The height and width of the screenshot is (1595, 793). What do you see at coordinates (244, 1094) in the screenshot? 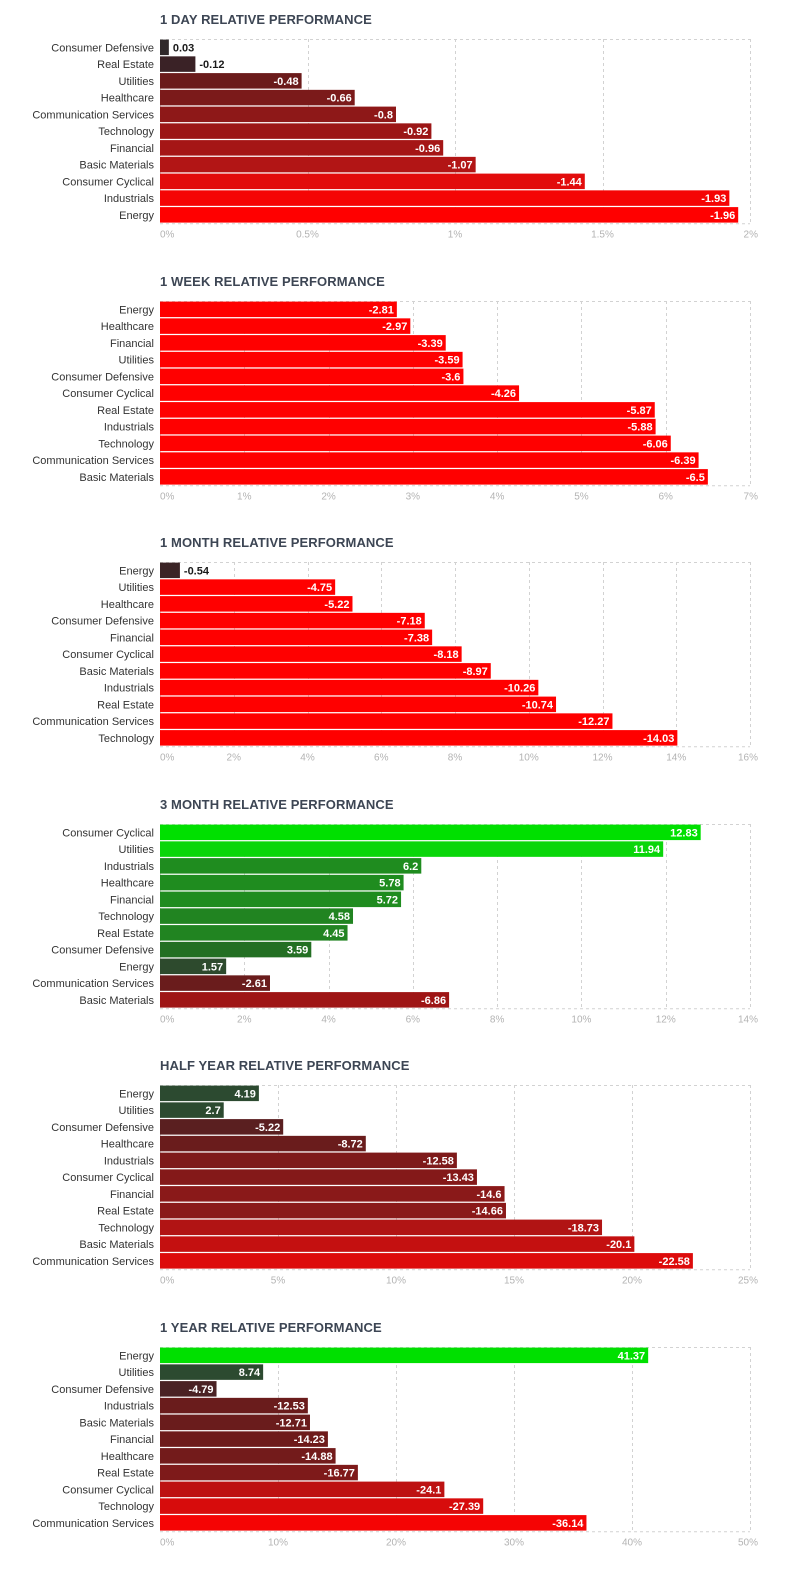
I see `data-label-energy: 4.19` at bounding box center [244, 1094].